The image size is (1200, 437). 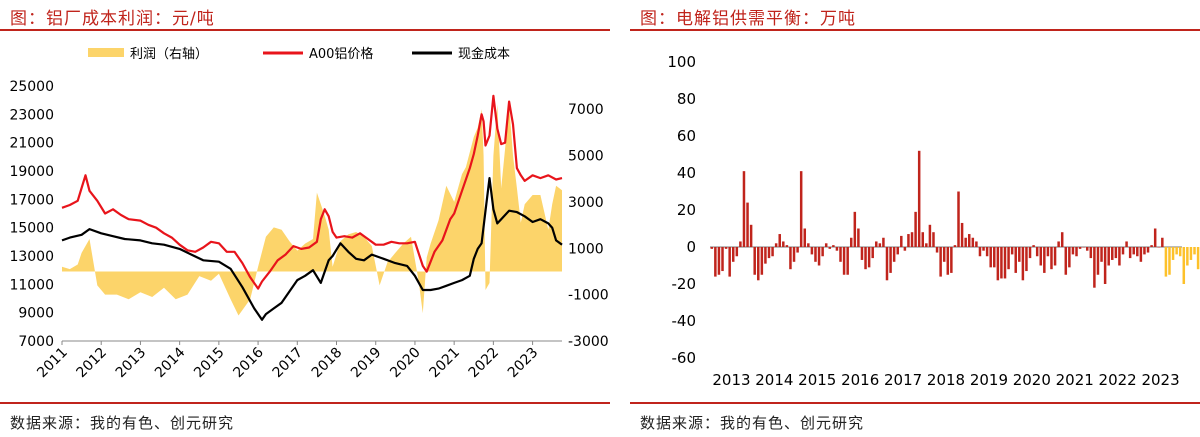 I want to click on y-tick-label: 100, so click(x=681, y=62).